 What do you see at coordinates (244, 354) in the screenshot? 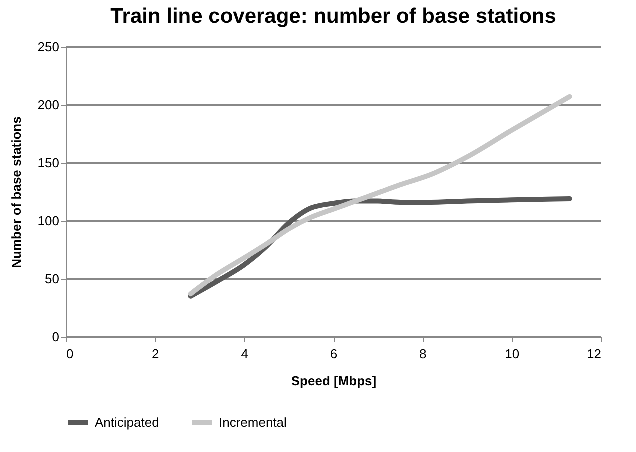
I see `x-tick-label: 4` at bounding box center [244, 354].